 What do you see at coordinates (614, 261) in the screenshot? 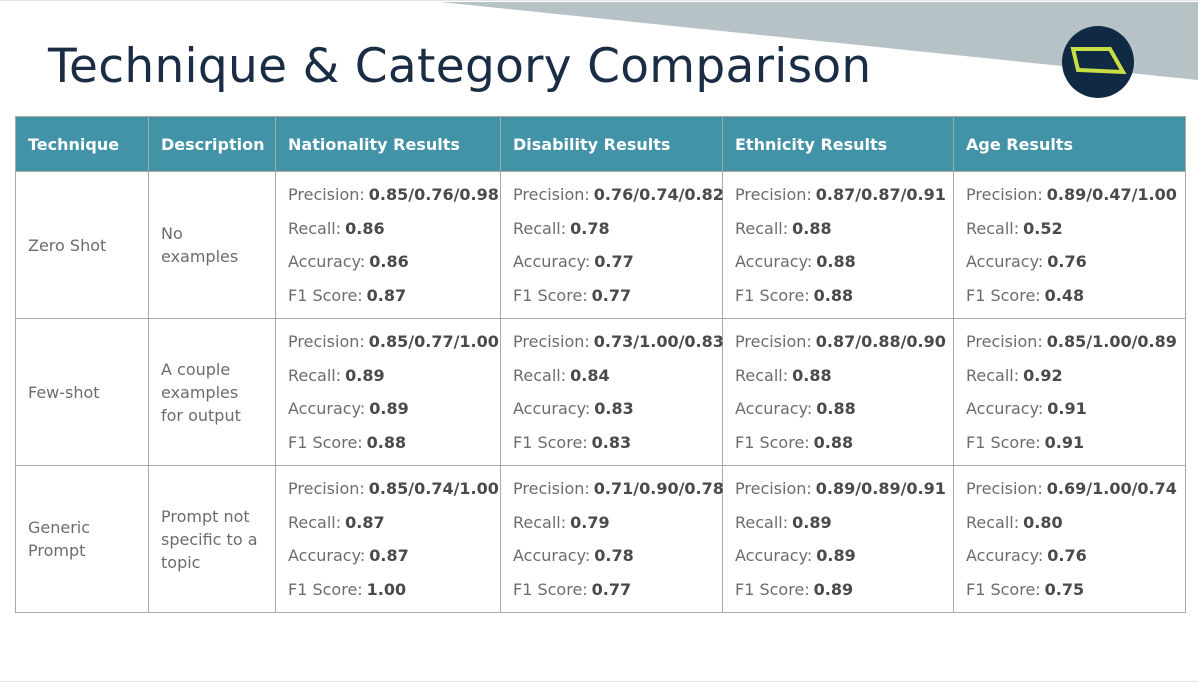
I see `accuracy-value: 0.77` at bounding box center [614, 261].